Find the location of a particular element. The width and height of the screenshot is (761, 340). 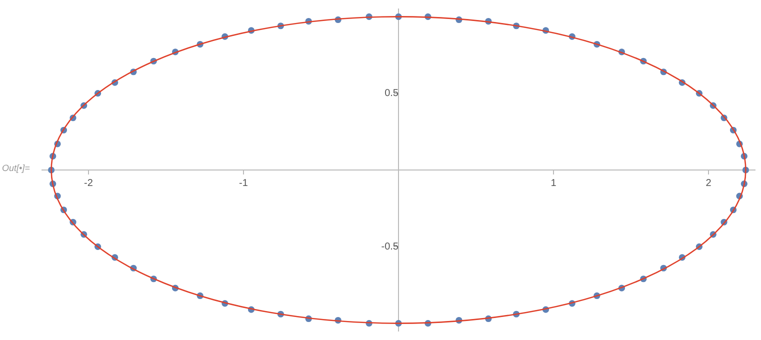

x-tick-label: -2 is located at coordinates (89, 183).